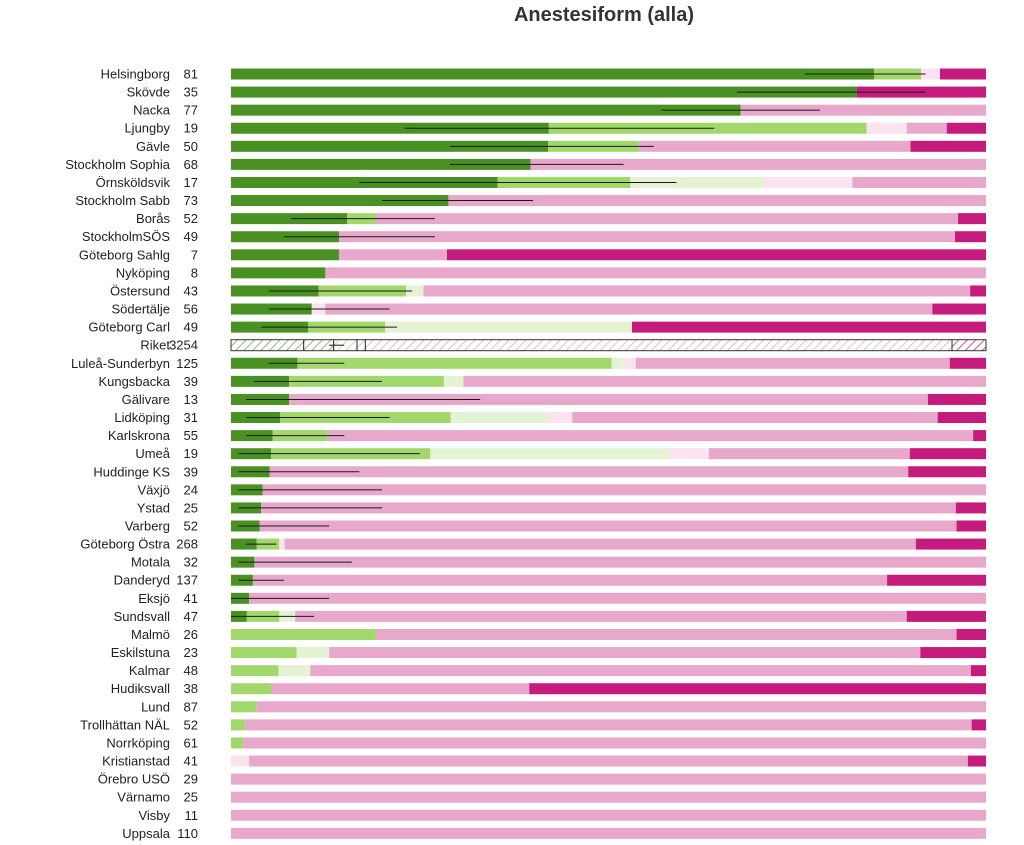  What do you see at coordinates (155, 345) in the screenshot?
I see `row-label: Riket` at bounding box center [155, 345].